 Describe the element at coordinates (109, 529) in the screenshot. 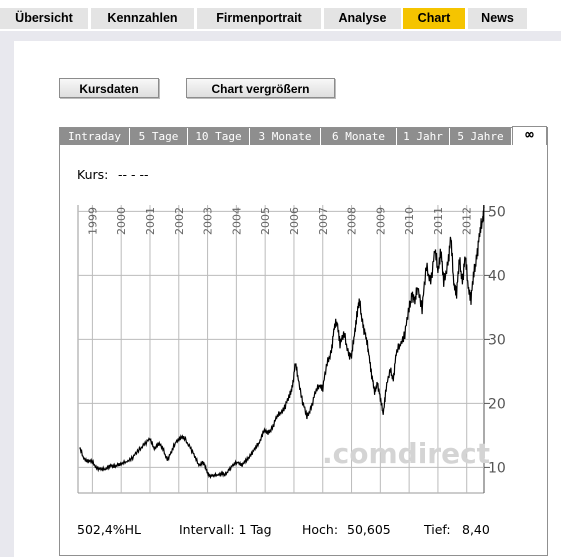

I see `performance-value: 502,4%HL` at that location.